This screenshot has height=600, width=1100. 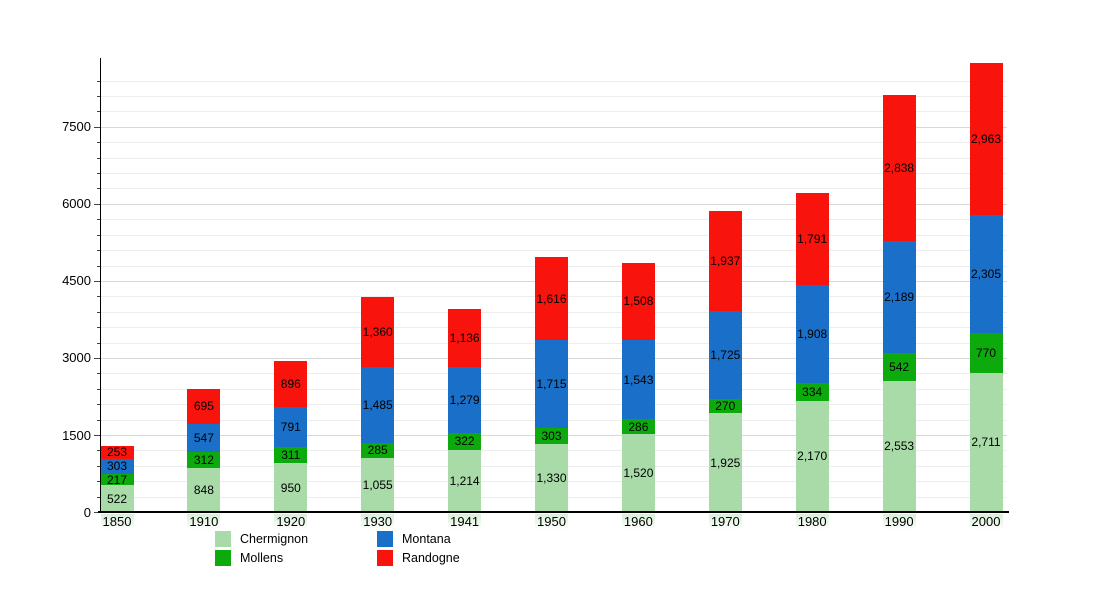 I want to click on bar-segment-randogne: 1,360, so click(x=378, y=332).